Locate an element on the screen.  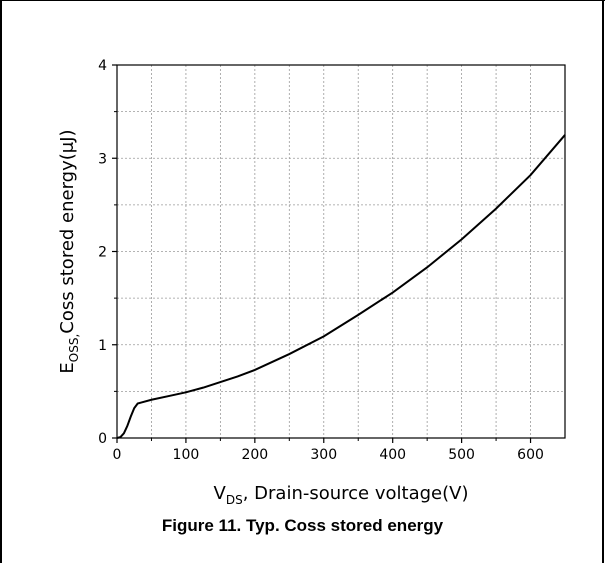
y-axis-subscript: OSS, is located at coordinates (74, 348).